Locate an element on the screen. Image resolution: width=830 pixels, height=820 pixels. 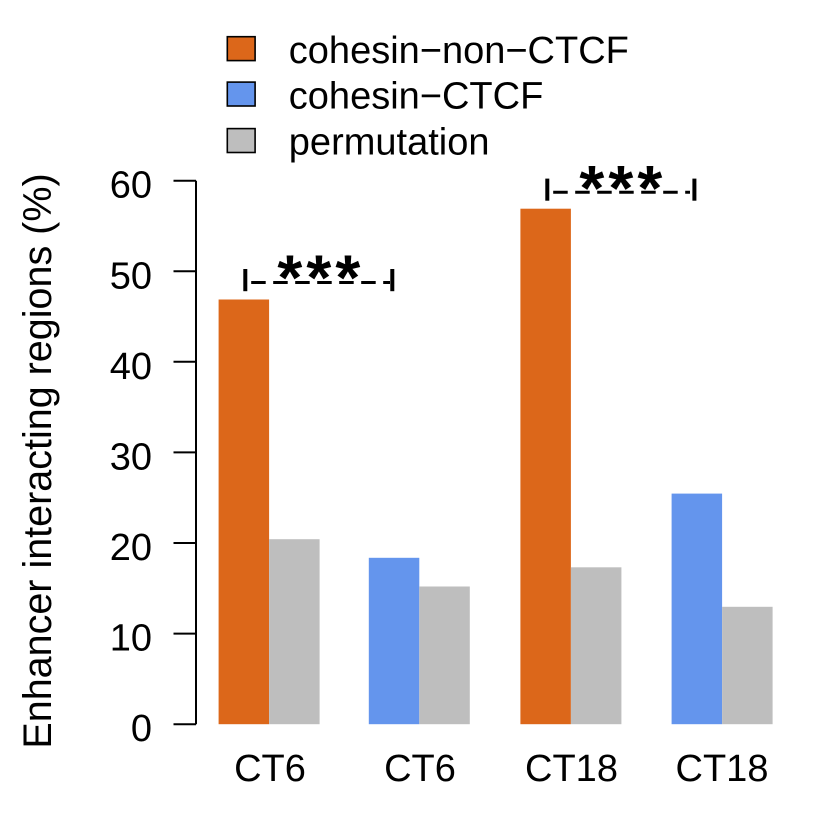
svg-text: 50 is located at coordinates (131, 276).